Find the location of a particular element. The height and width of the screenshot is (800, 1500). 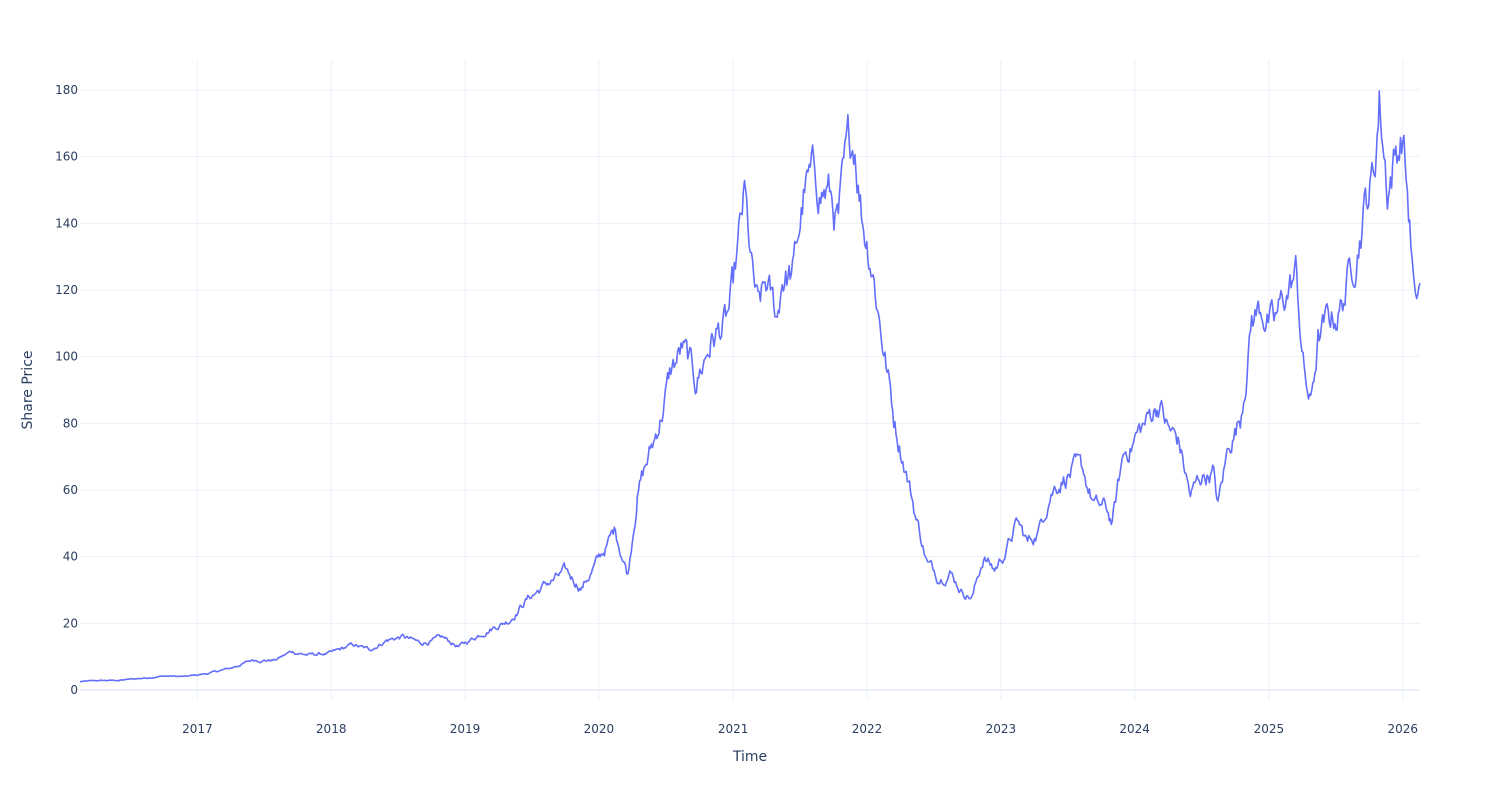

x-axis-title: Time is located at coordinates (749, 757).